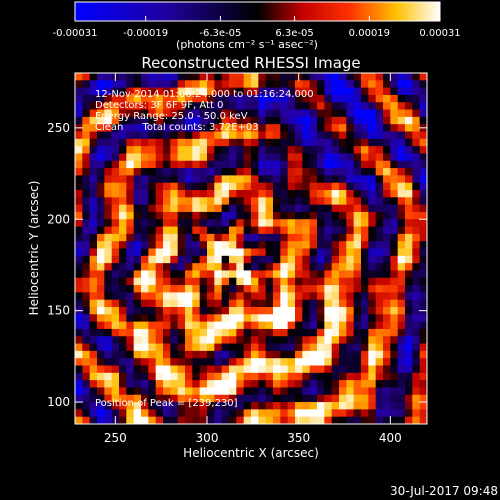 Image resolution: width=500 pixels, height=500 pixels. What do you see at coordinates (369, 33) in the screenshot?
I see `colorbar-tick-label: 0.00019` at bounding box center [369, 33].